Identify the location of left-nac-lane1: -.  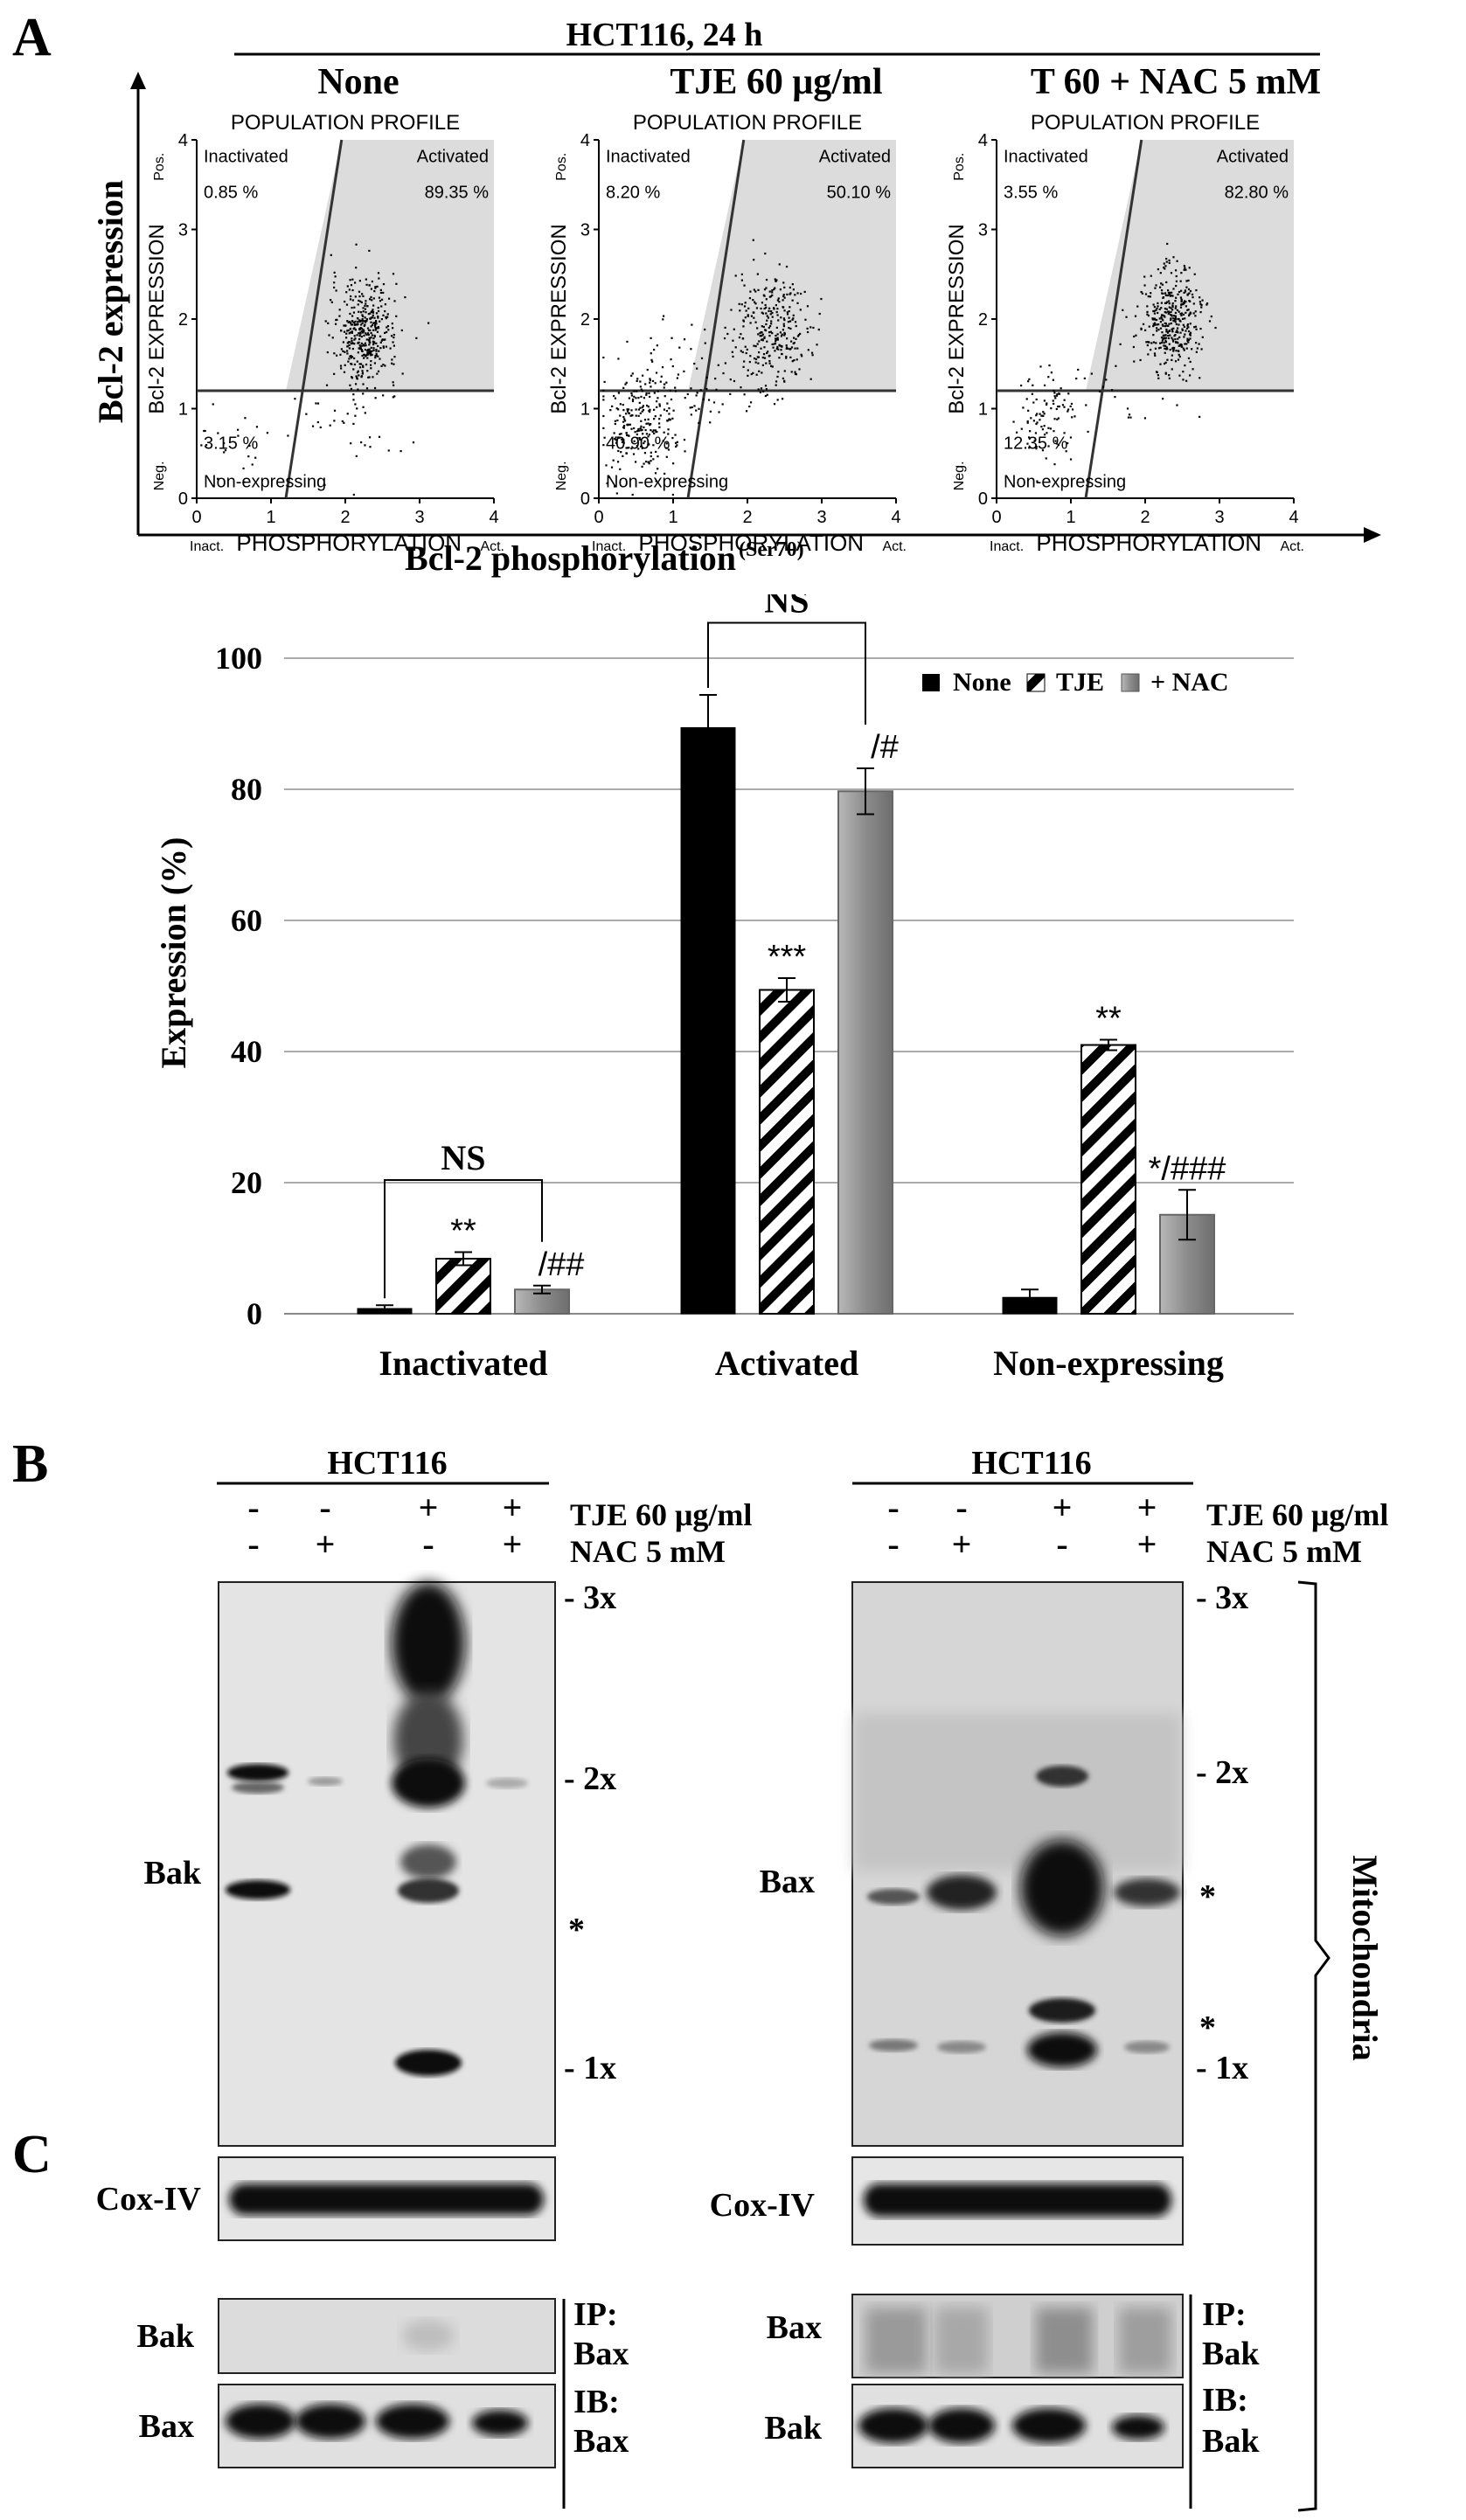
(253, 1544).